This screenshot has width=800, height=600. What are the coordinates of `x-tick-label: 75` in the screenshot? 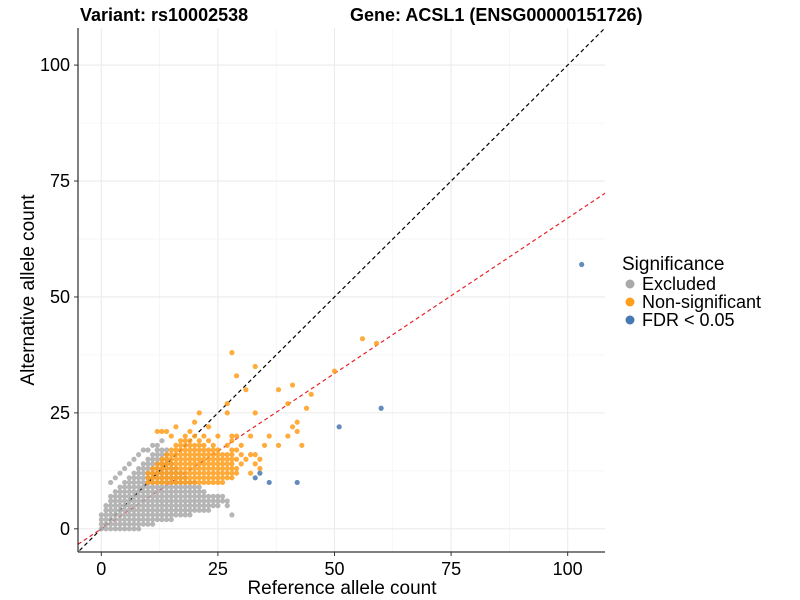 It's located at (451, 569).